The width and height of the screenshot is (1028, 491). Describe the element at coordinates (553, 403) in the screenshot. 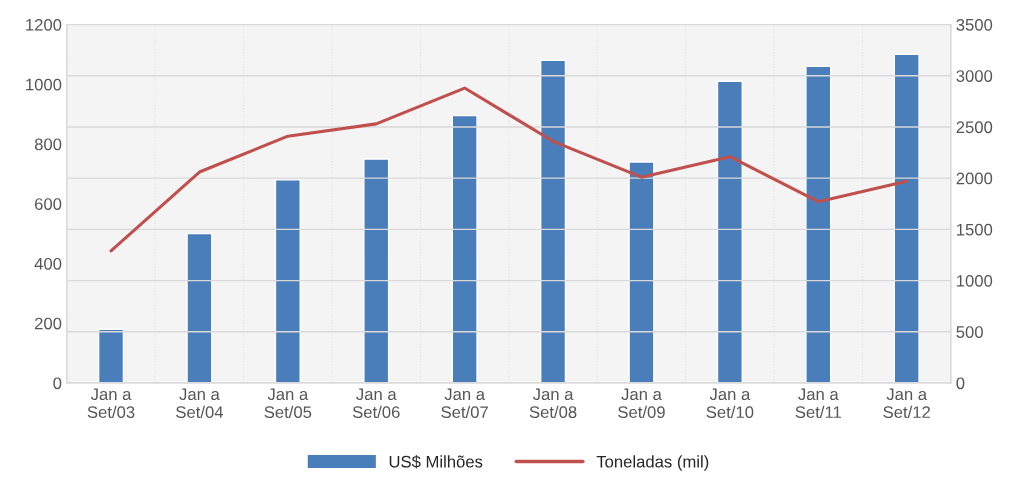

I see `x-tick-label: Jan a Set/08` at that location.